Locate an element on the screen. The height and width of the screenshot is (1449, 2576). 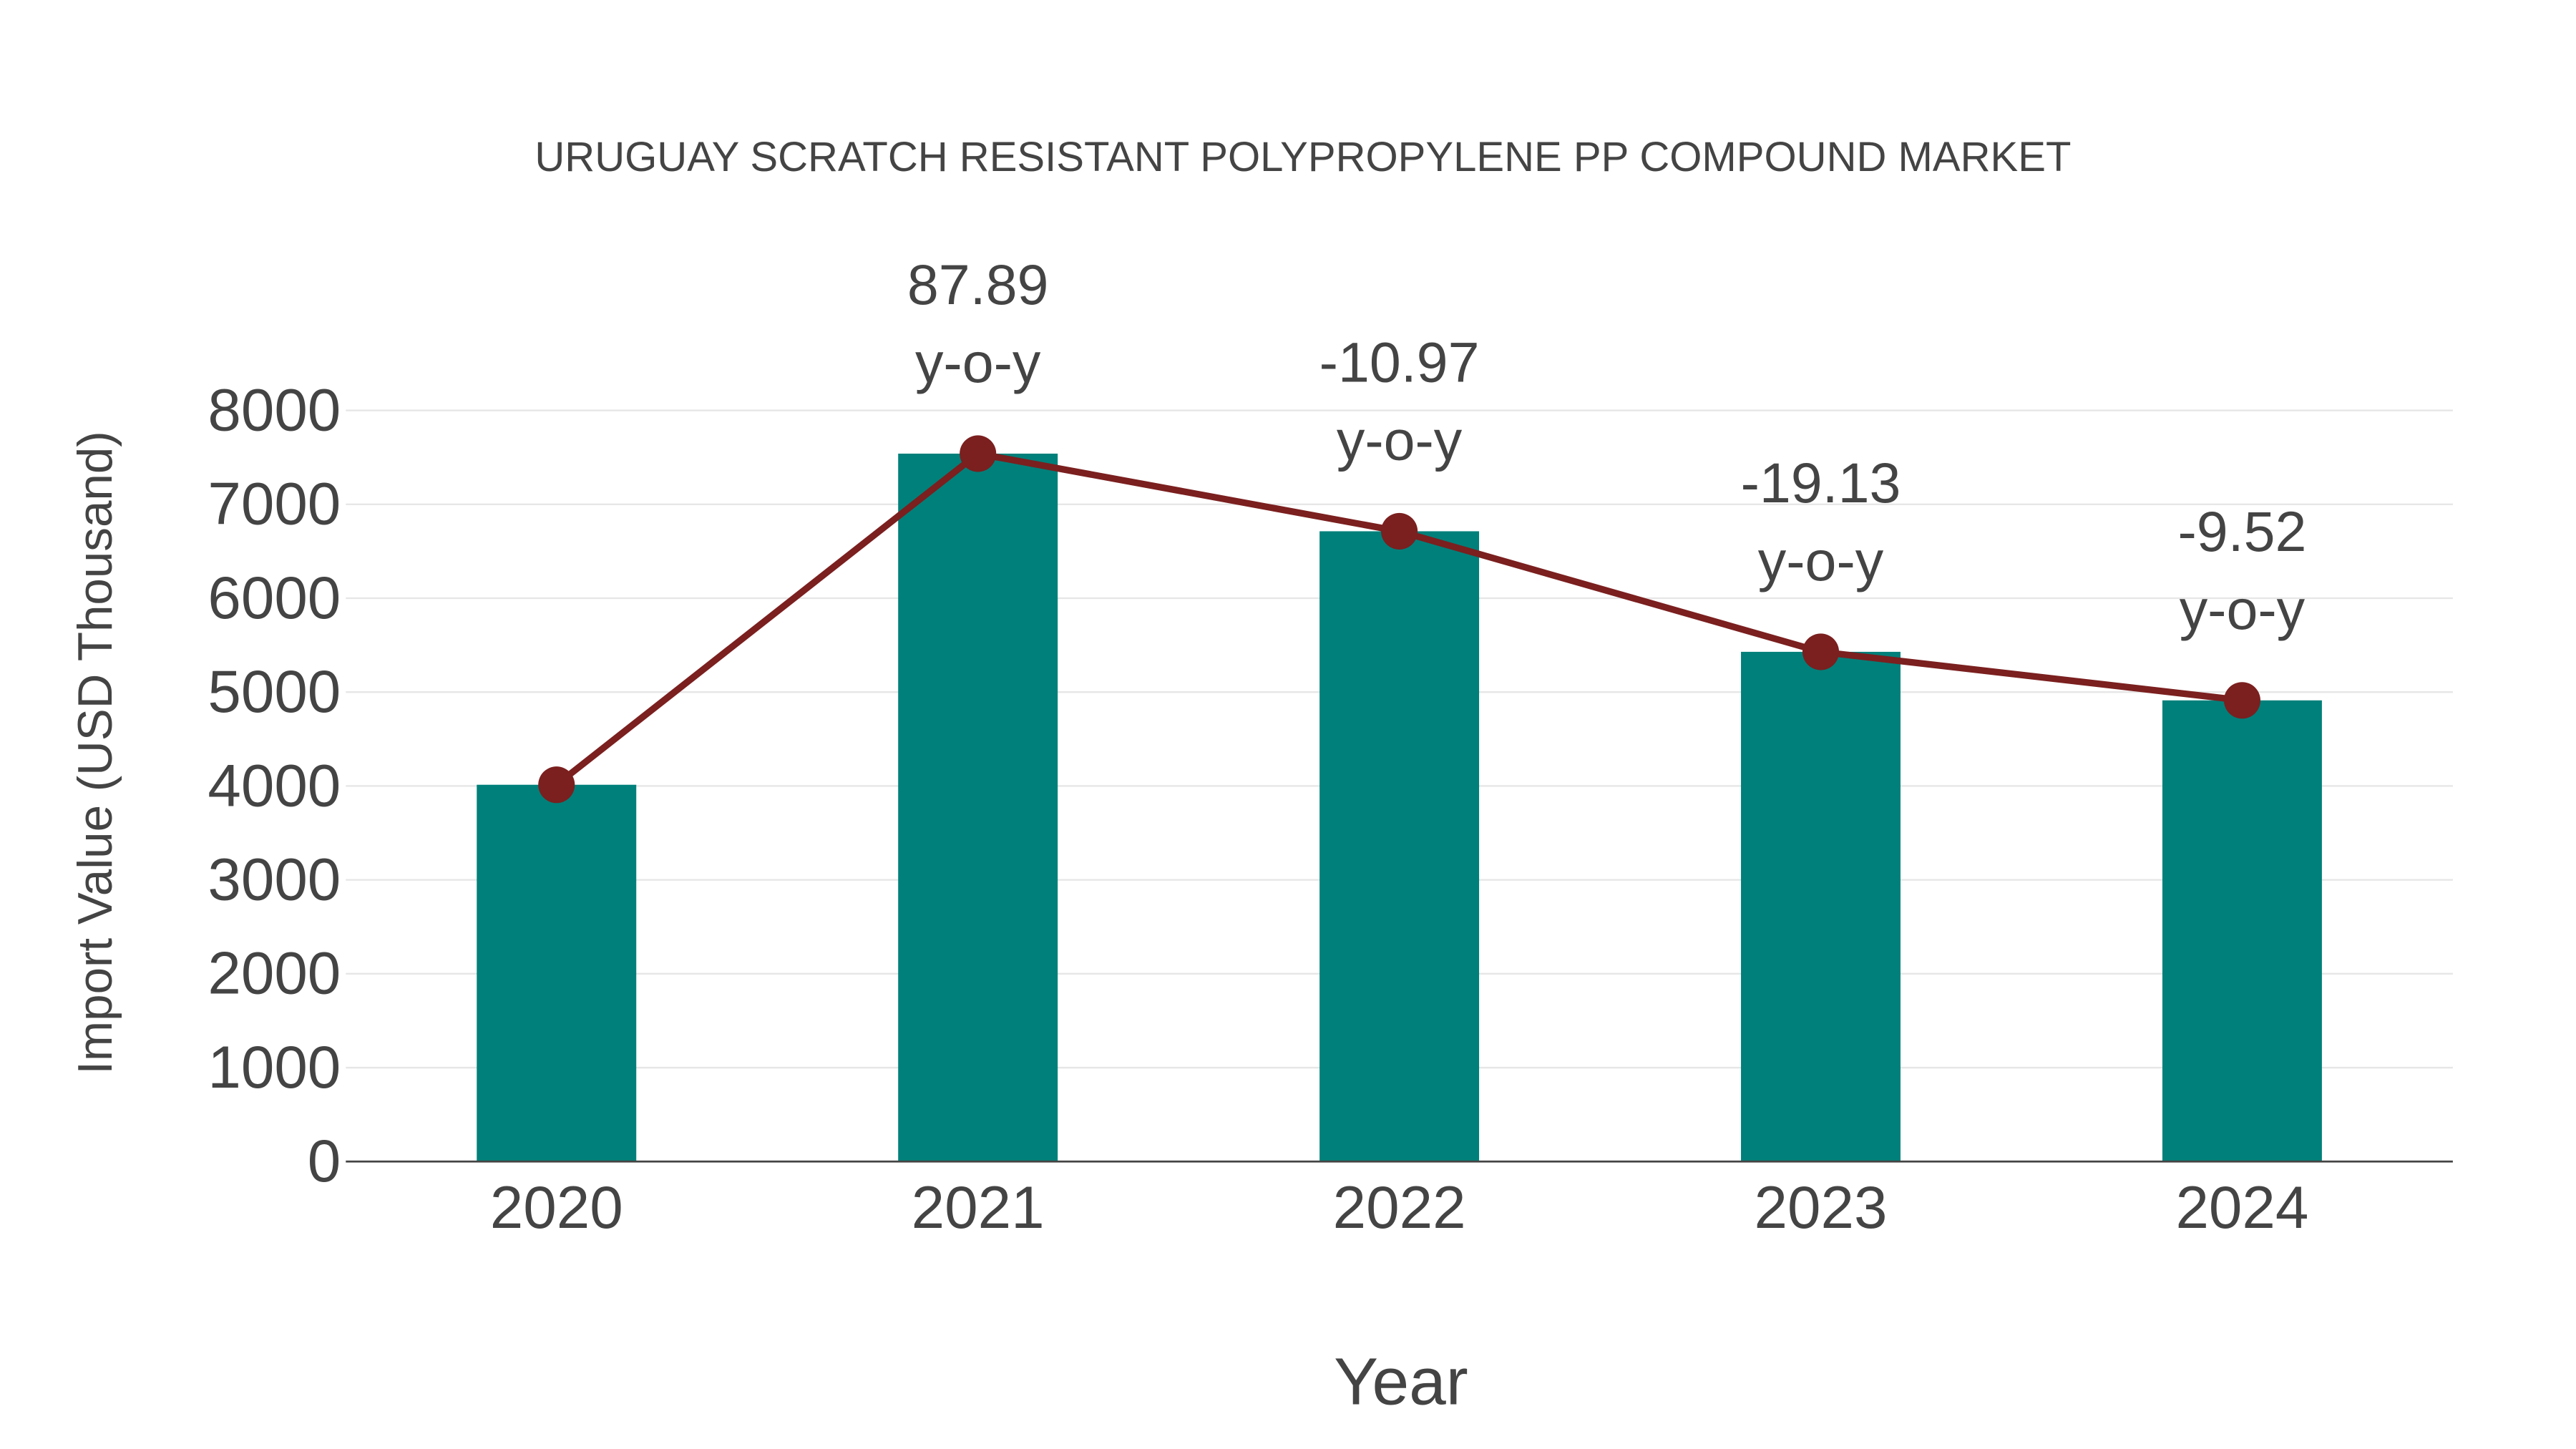
y-tick-label: 5000 is located at coordinates (274, 691).